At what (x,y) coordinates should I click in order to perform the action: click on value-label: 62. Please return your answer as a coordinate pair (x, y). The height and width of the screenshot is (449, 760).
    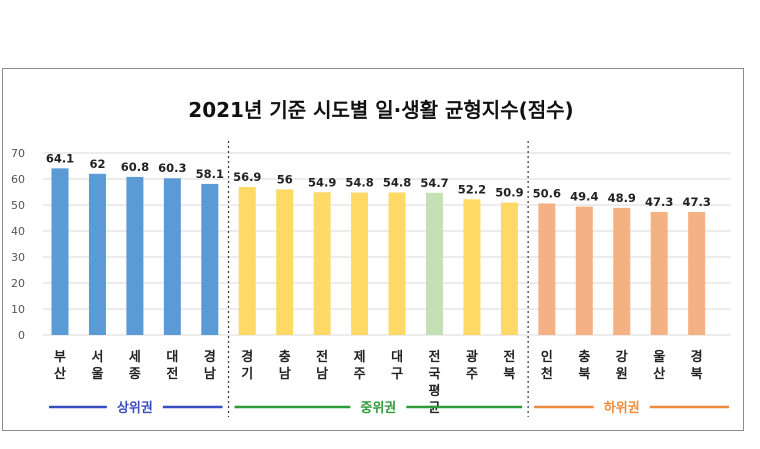
    Looking at the image, I should click on (97, 164).